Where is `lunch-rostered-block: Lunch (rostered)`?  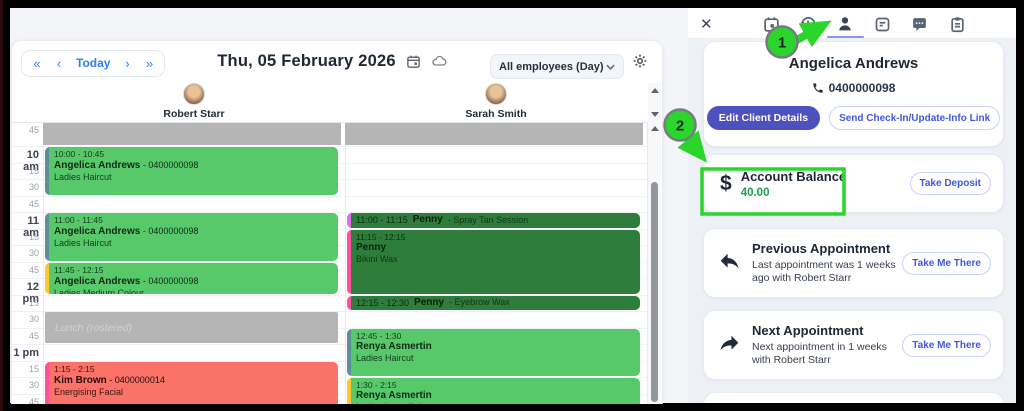 lunch-rostered-block: Lunch (rostered) is located at coordinates (191, 327).